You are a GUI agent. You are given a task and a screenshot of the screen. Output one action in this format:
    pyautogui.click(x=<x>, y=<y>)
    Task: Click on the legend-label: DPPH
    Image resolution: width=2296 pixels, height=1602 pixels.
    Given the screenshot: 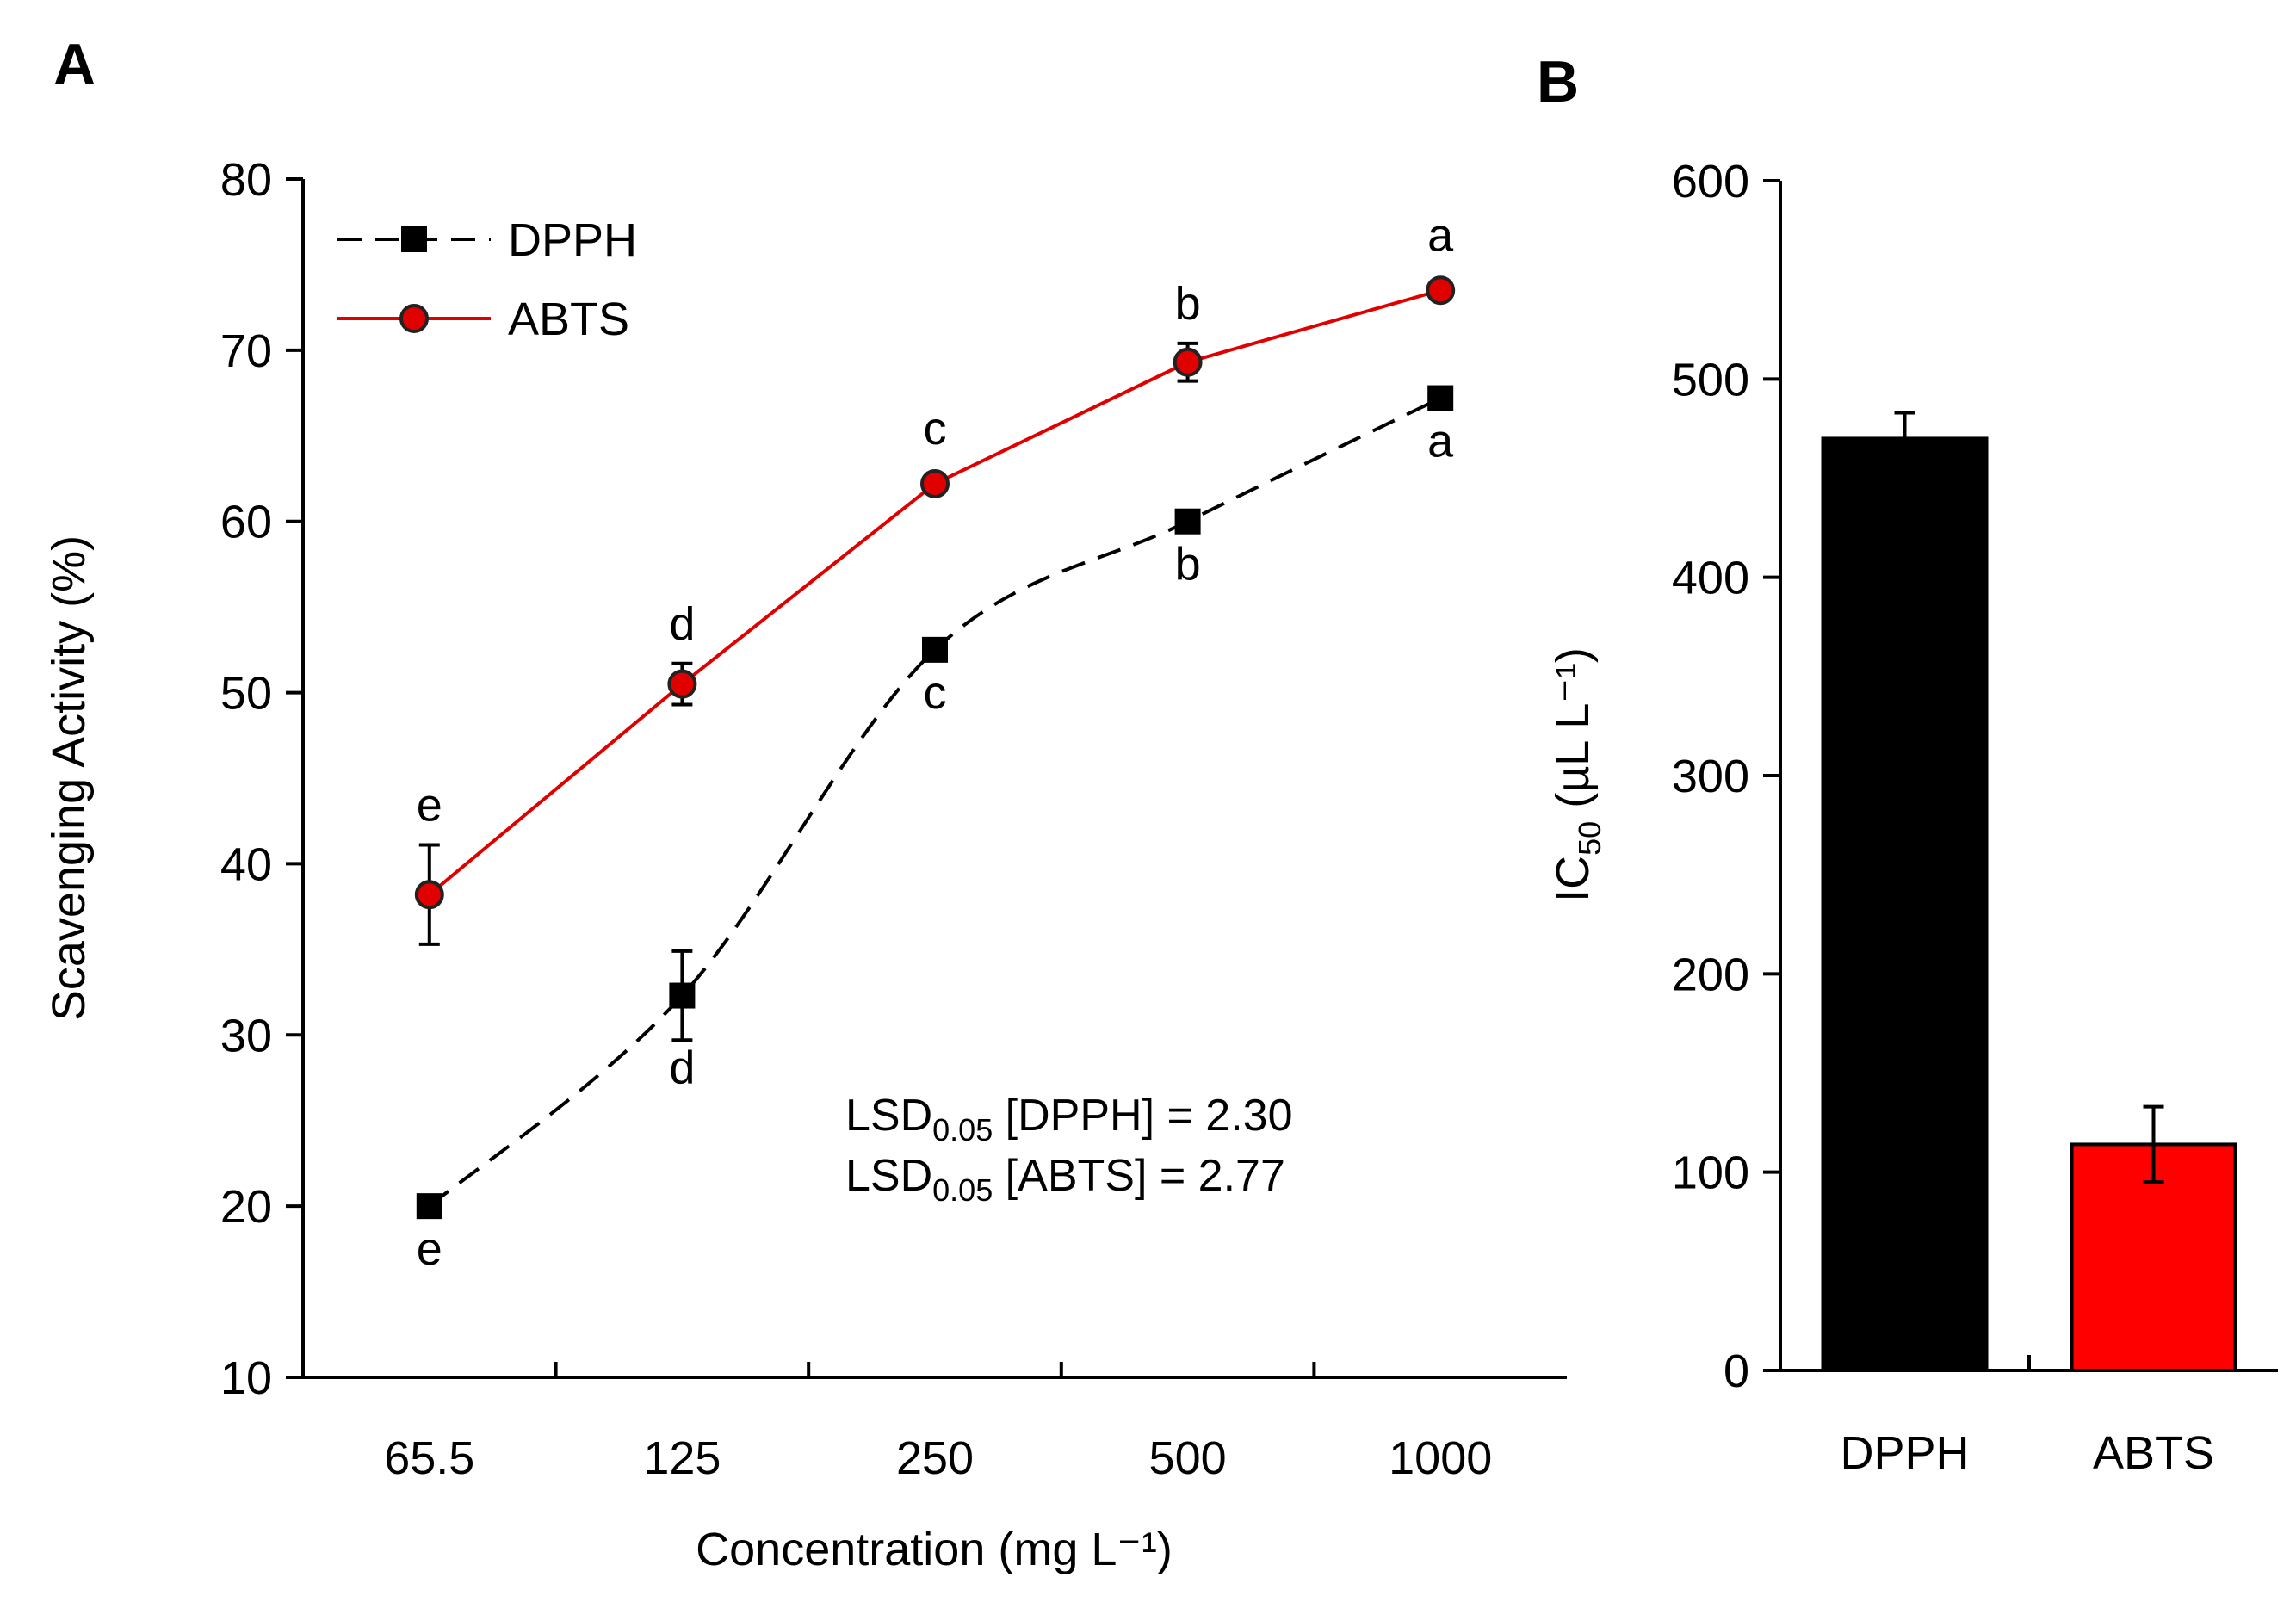 What is the action you would take?
    pyautogui.click(x=572, y=240)
    